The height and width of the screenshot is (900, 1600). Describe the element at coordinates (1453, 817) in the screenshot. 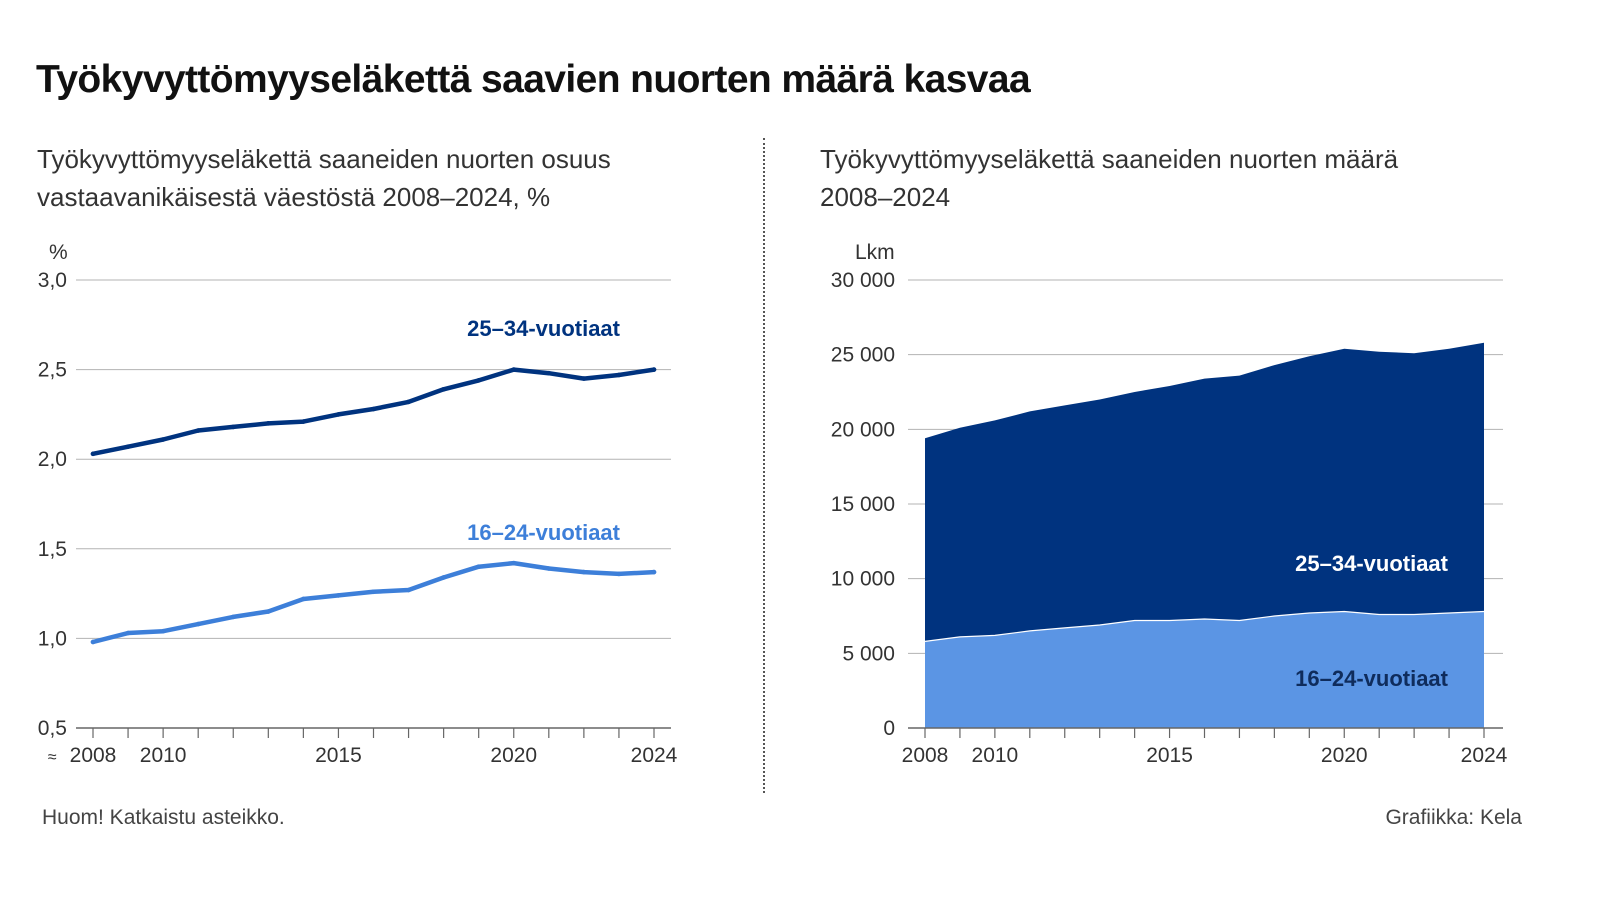

I see `credit: Grafiikka: Kela` at that location.